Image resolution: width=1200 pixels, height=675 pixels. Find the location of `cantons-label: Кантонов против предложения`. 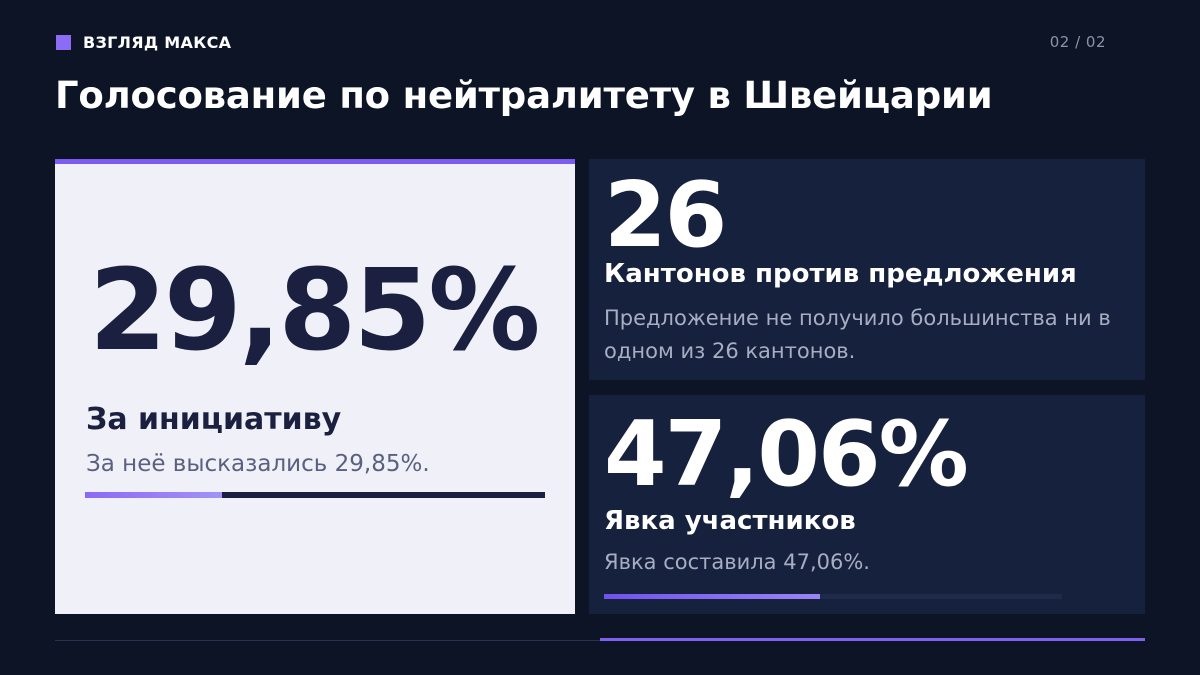

cantons-label: Кантонов против предложения is located at coordinates (840, 274).